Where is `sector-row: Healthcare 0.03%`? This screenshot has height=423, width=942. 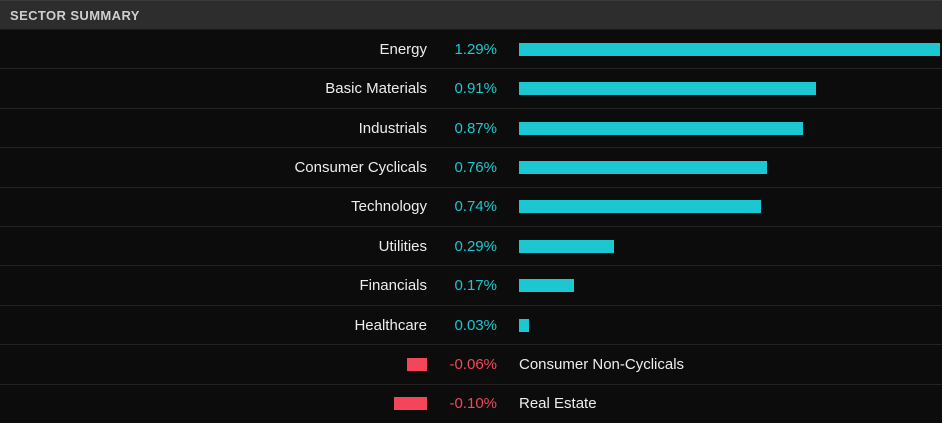
sector-row: Healthcare 0.03% is located at coordinates (471, 324).